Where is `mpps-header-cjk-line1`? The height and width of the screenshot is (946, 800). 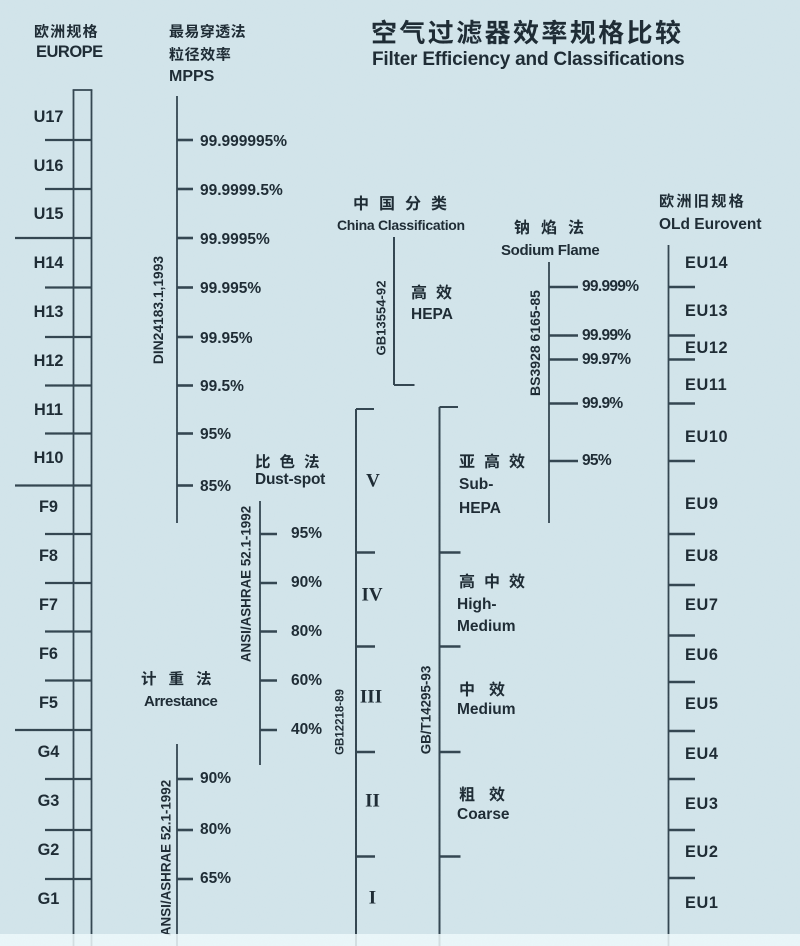
mpps-header-cjk-line1 is located at coordinates (207, 31).